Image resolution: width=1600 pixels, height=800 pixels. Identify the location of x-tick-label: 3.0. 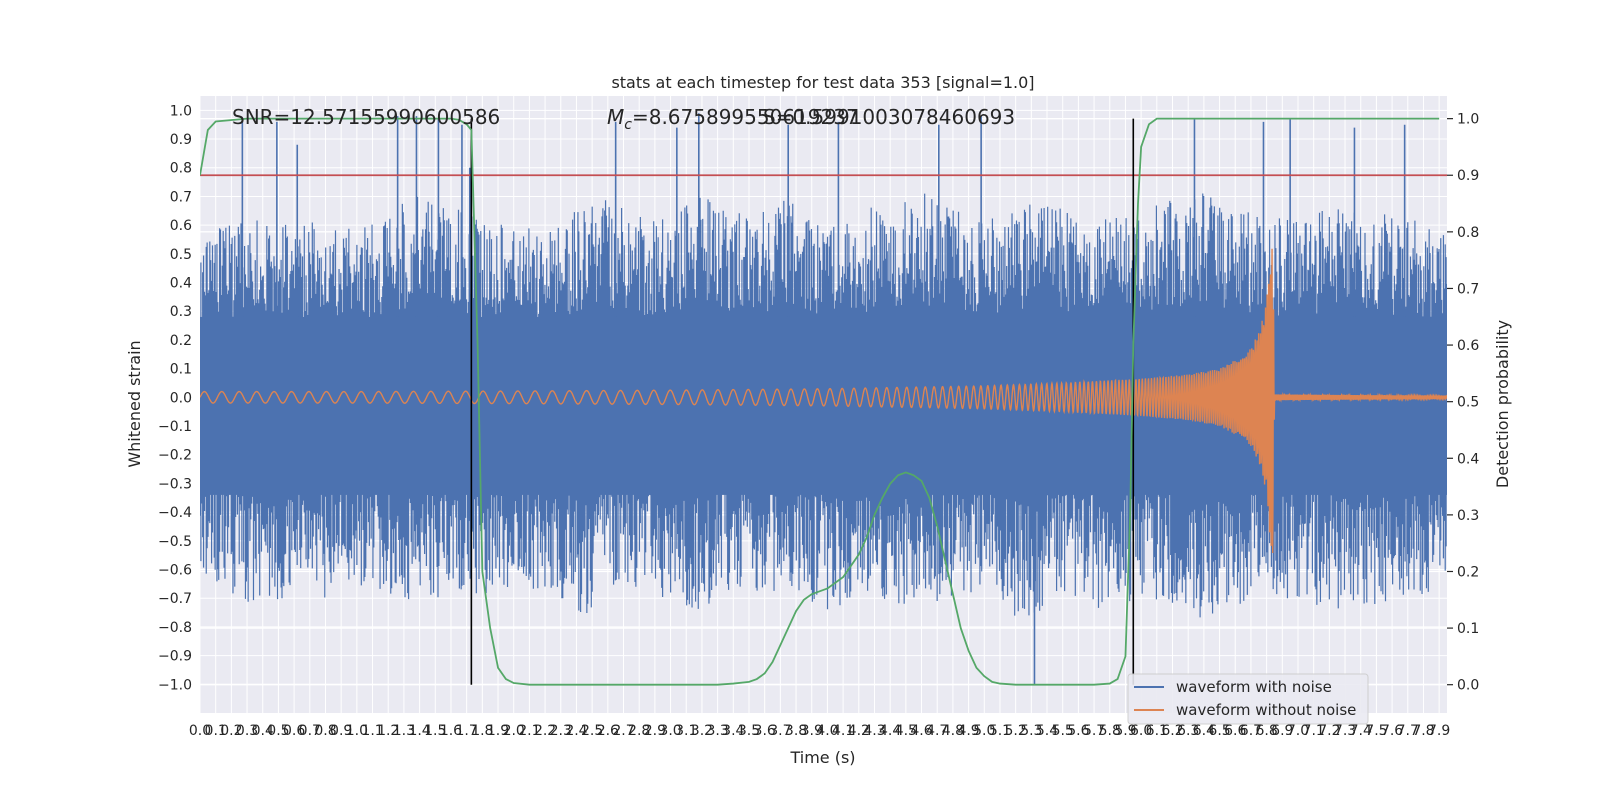
(670, 731).